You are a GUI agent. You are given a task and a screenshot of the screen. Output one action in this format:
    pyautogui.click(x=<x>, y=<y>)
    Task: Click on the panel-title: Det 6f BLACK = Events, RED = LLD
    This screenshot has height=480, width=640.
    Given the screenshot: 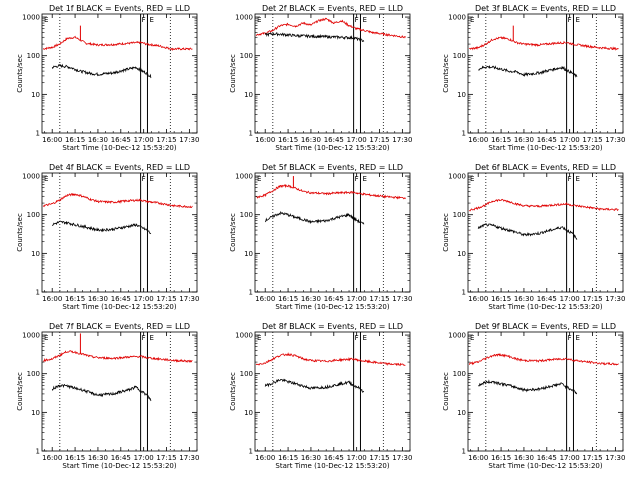 What is the action you would take?
    pyautogui.click(x=545, y=167)
    